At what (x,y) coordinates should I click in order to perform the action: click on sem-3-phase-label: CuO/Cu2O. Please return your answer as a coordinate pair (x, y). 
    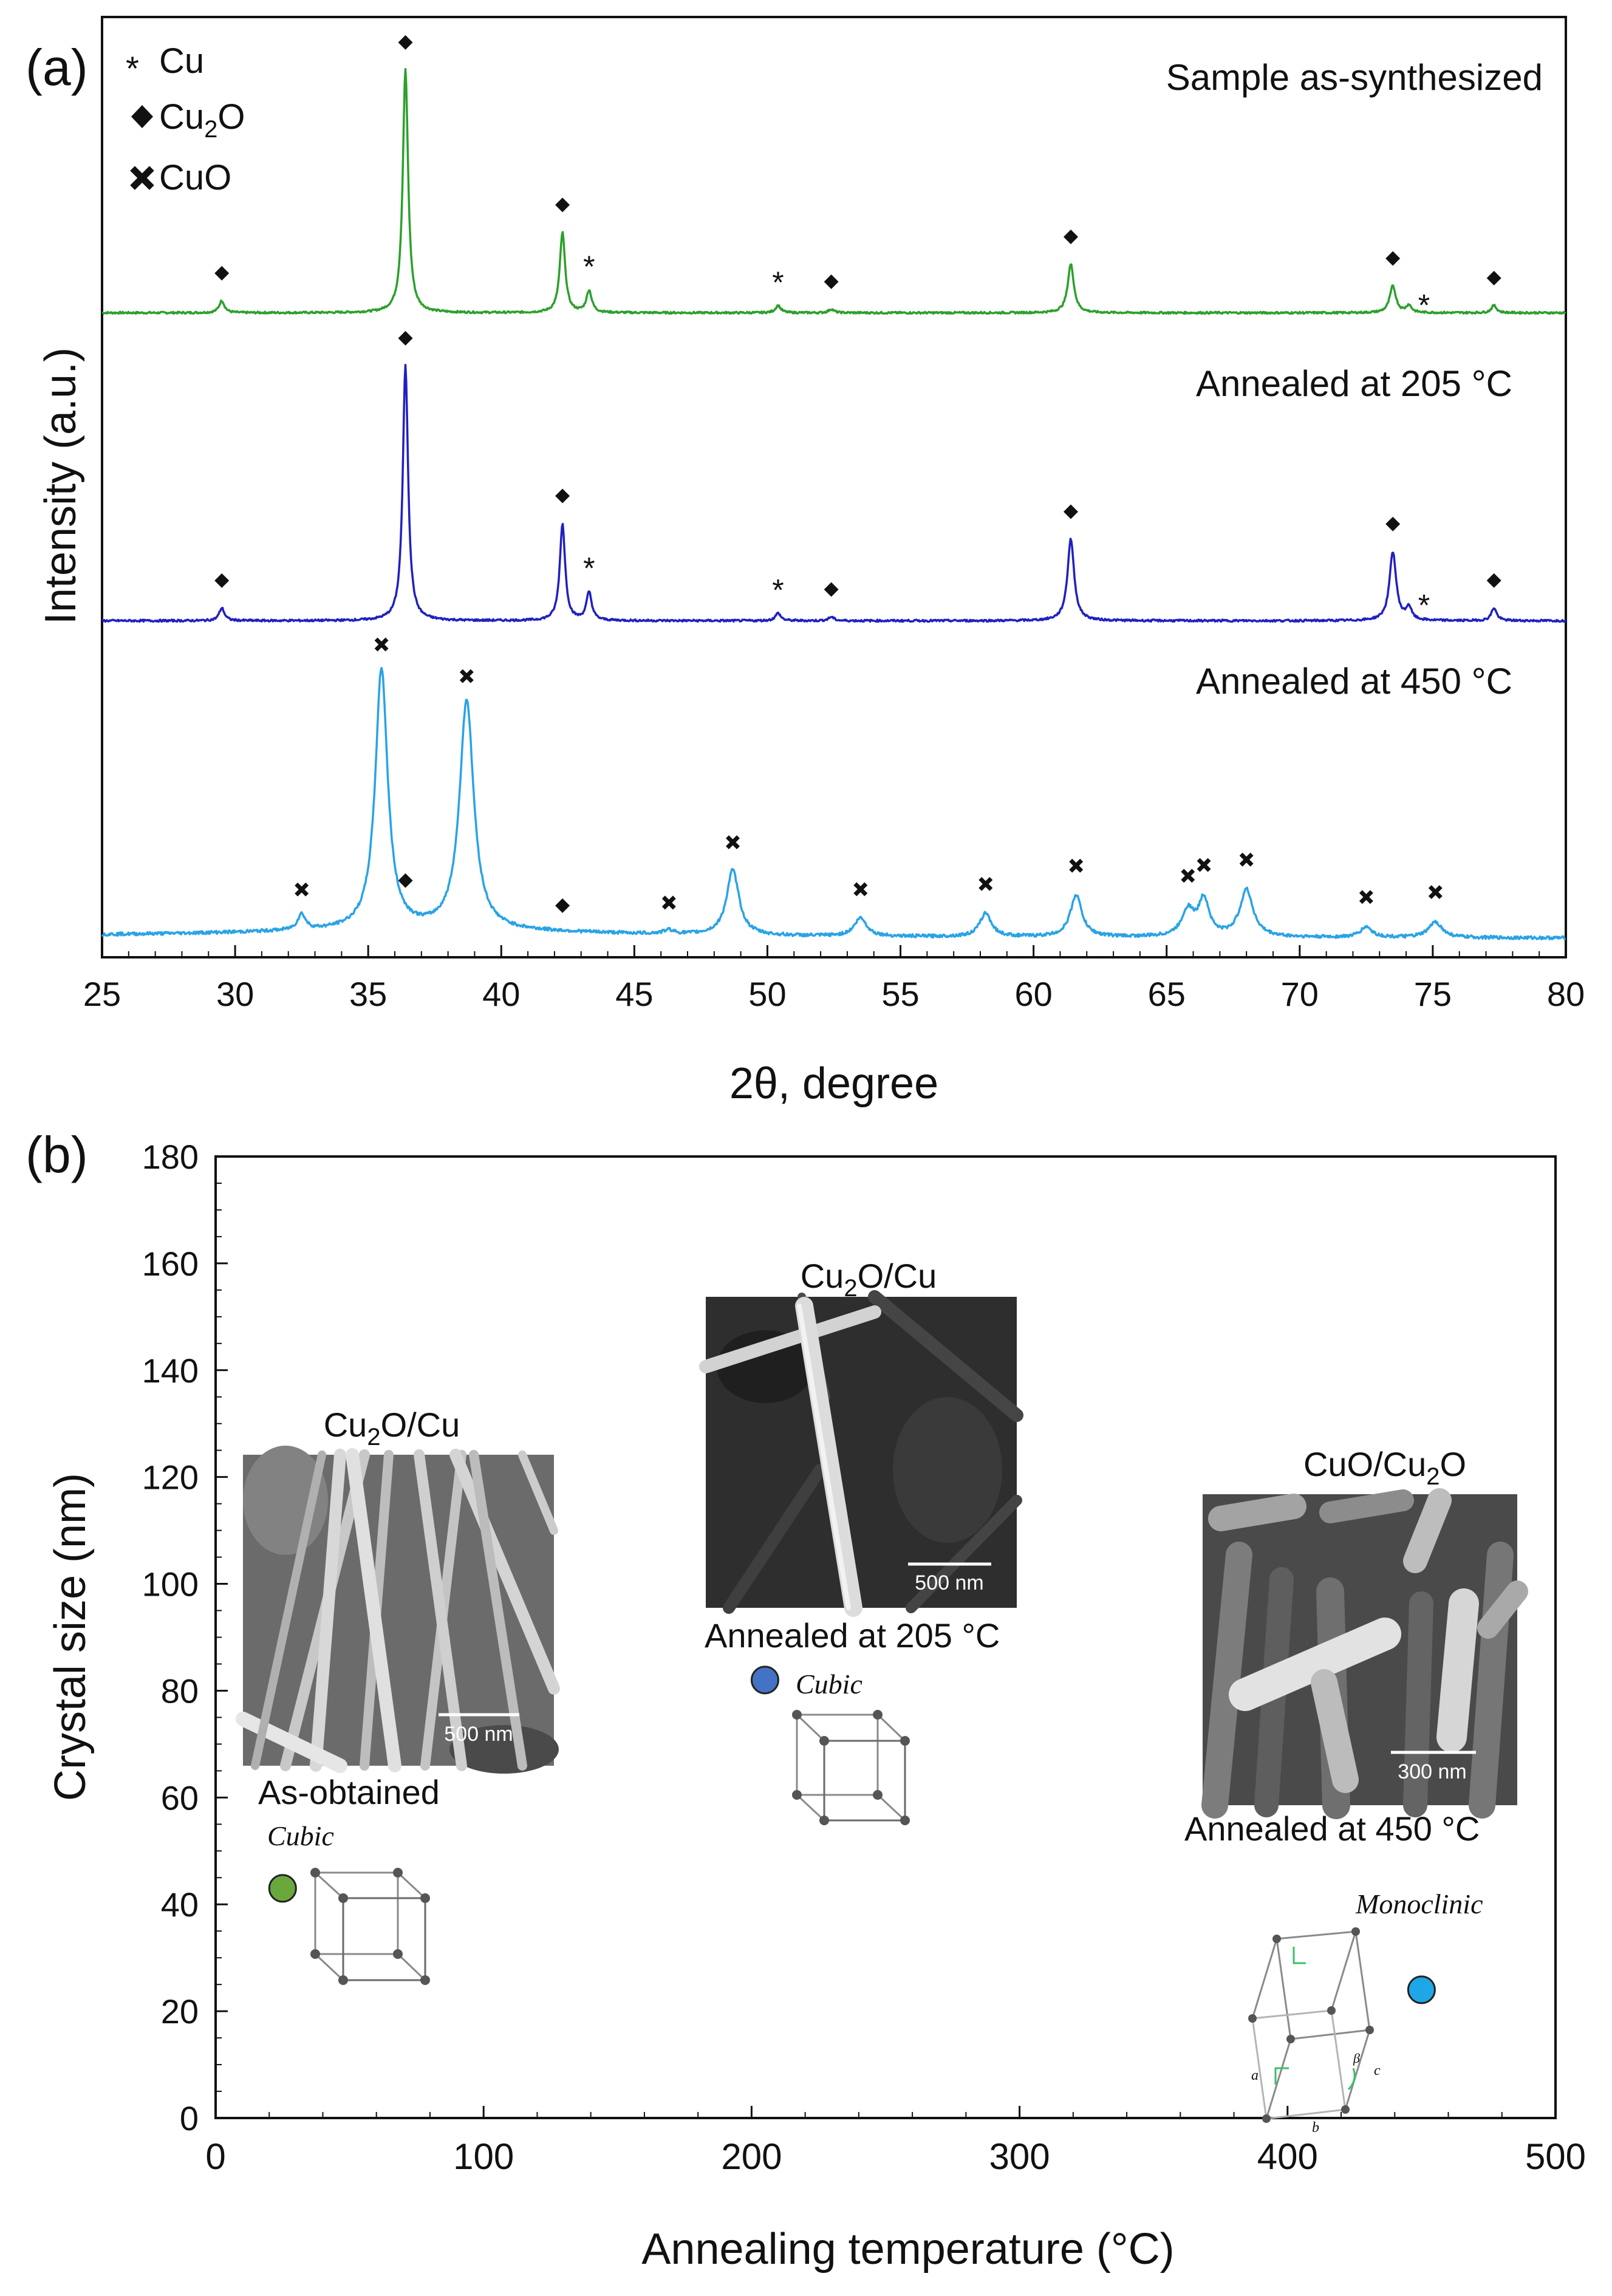
    Looking at the image, I should click on (1384, 1467).